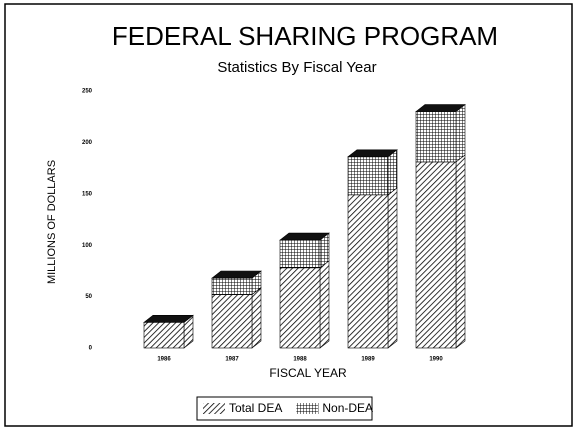 Image resolution: width=578 pixels, height=433 pixels. What do you see at coordinates (300, 360) in the screenshot?
I see `x-tick-label: 1988` at bounding box center [300, 360].